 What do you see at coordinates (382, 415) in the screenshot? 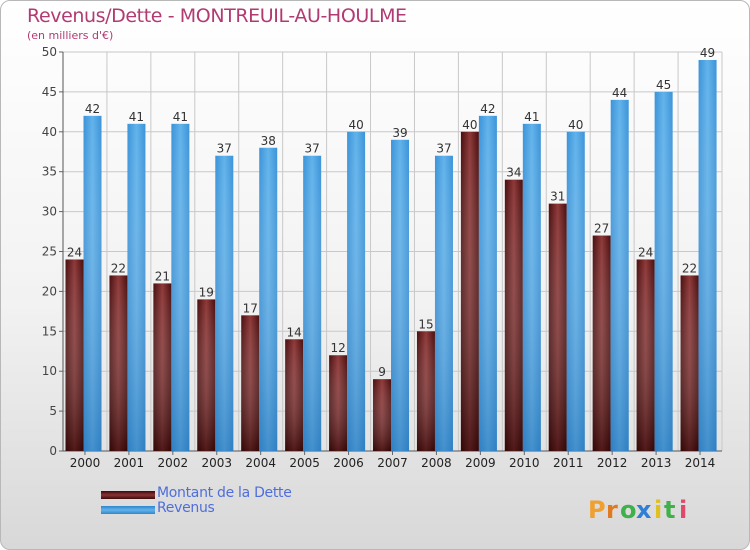
I see `bar-shade-debt-2007` at bounding box center [382, 415].